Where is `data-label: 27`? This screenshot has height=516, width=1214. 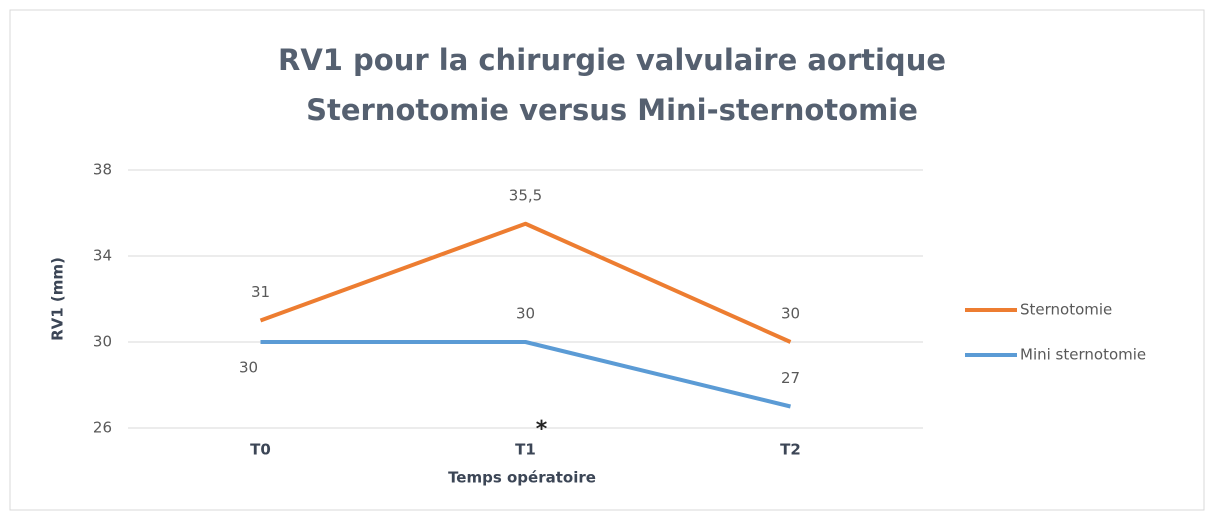 data-label: 27 is located at coordinates (790, 378).